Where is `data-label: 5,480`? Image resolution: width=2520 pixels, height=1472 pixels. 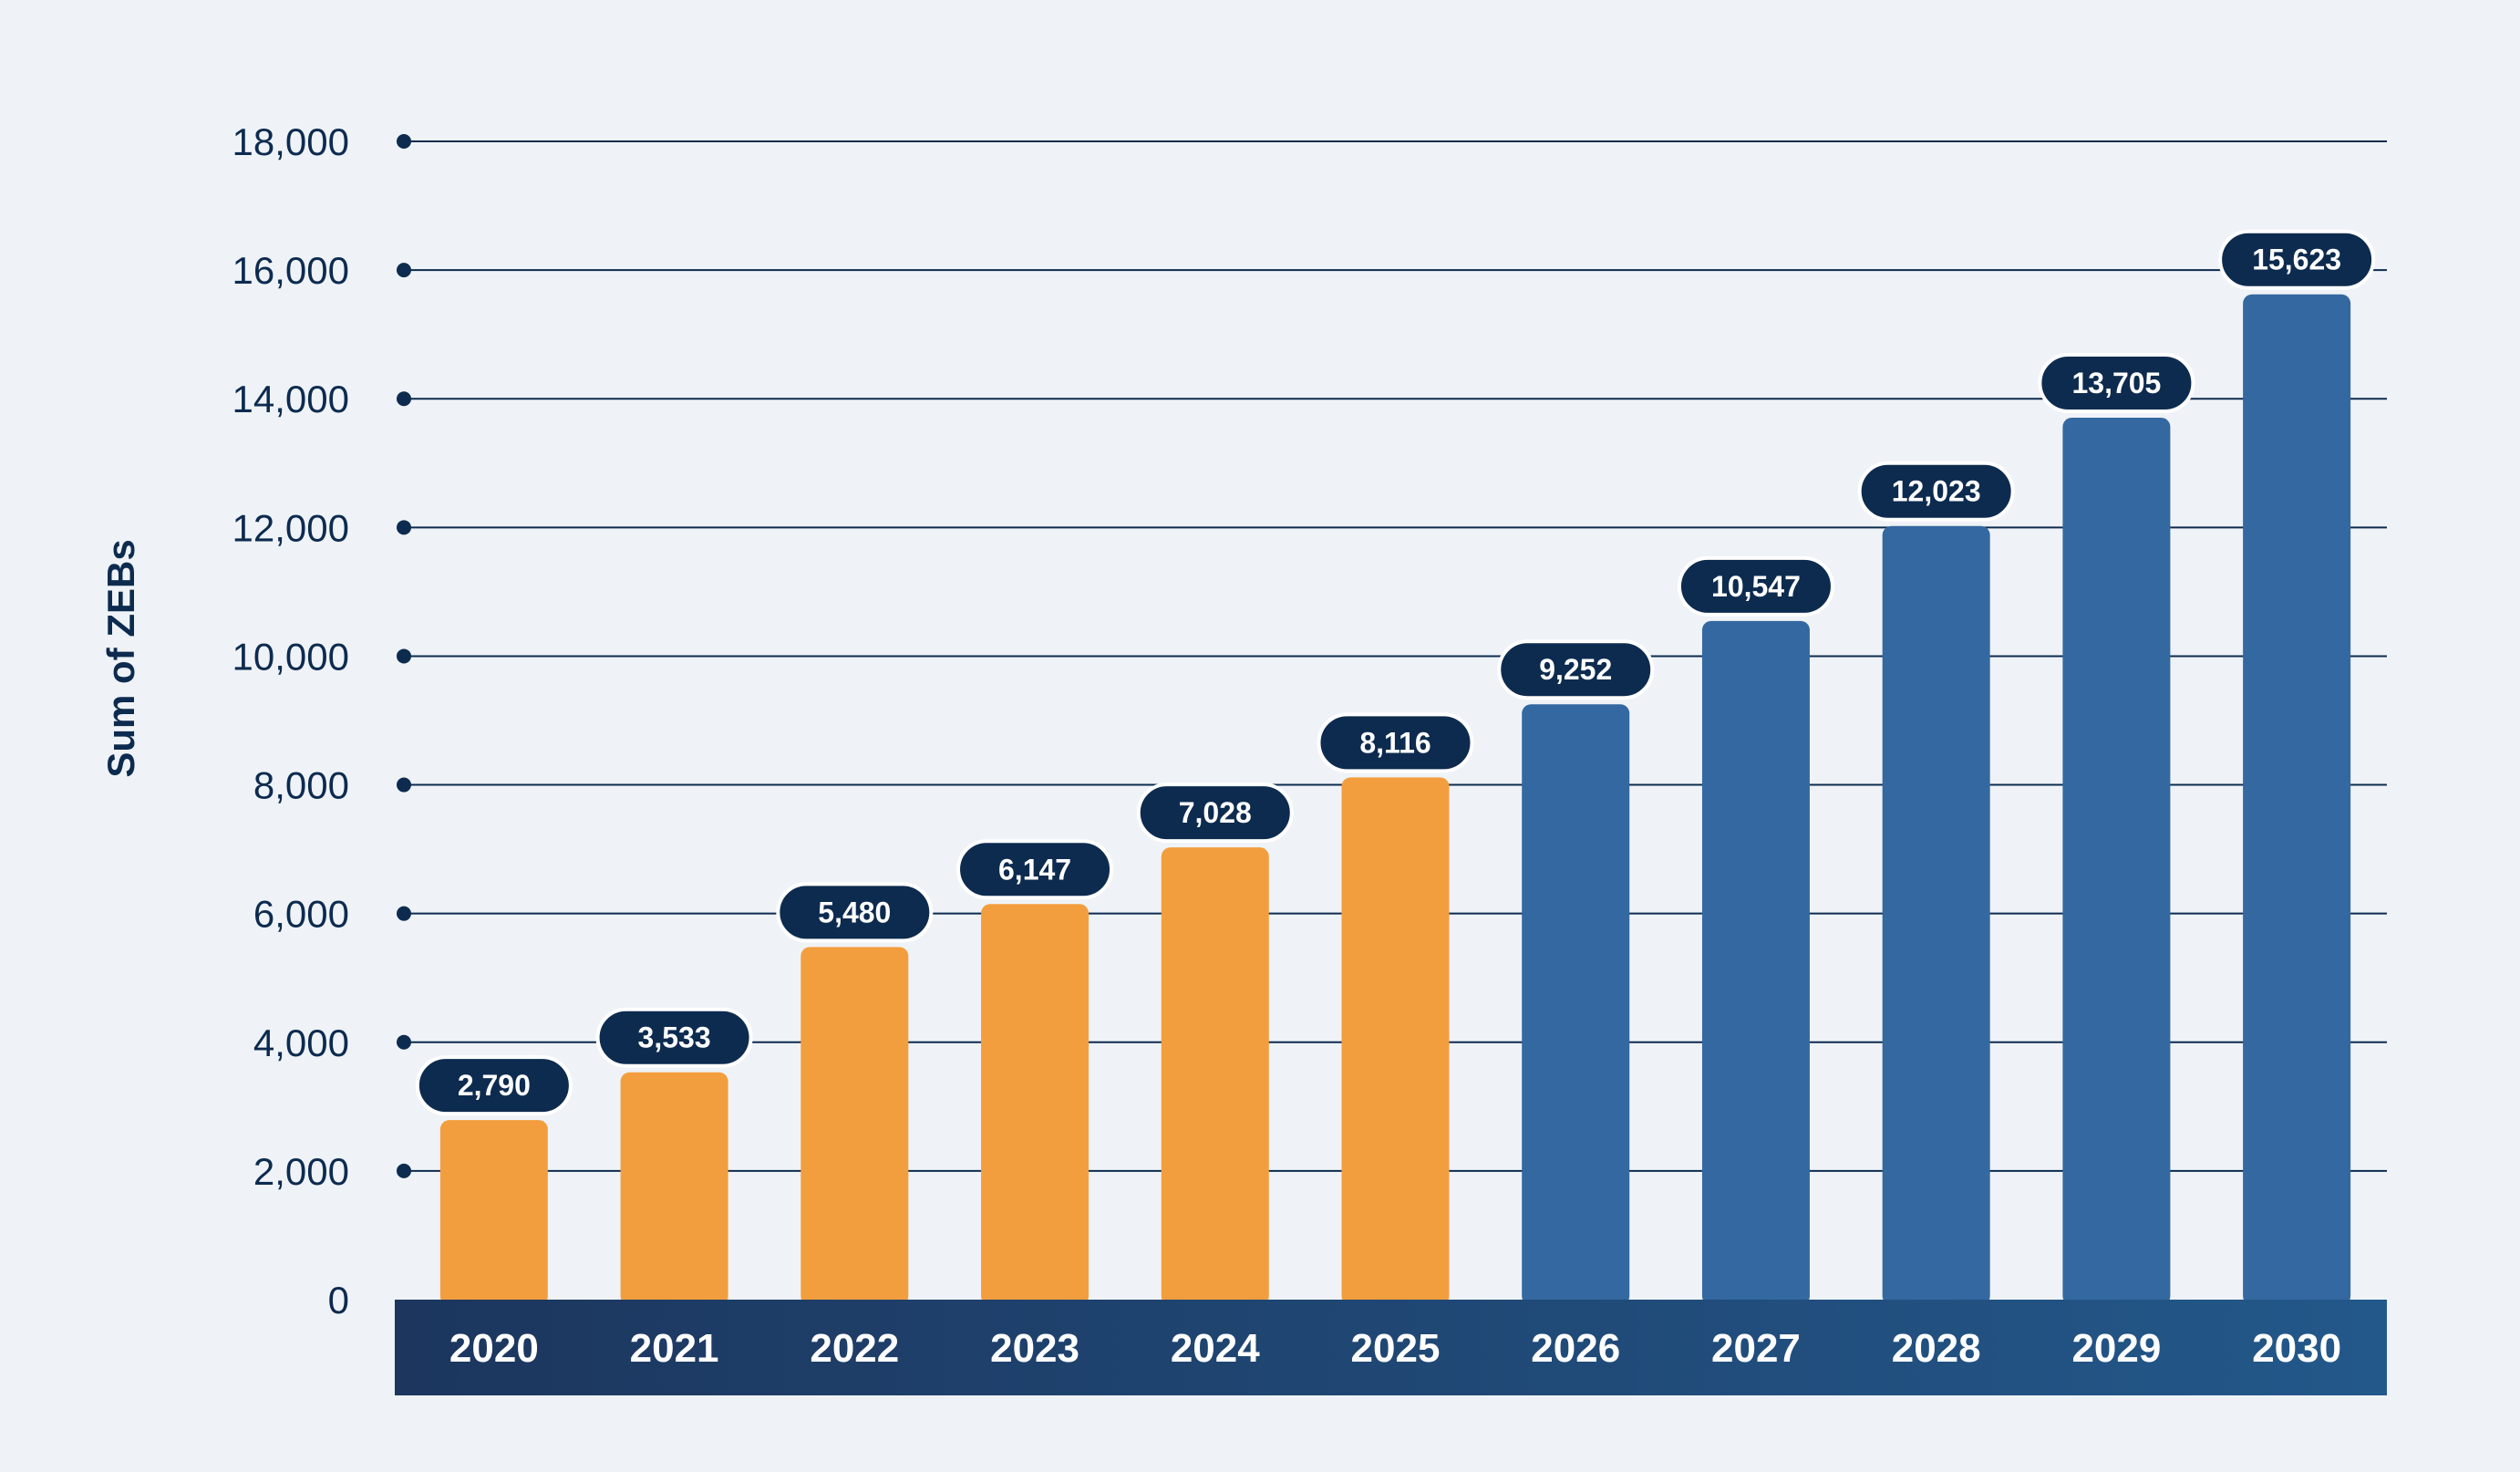 data-label: 5,480 is located at coordinates (854, 912).